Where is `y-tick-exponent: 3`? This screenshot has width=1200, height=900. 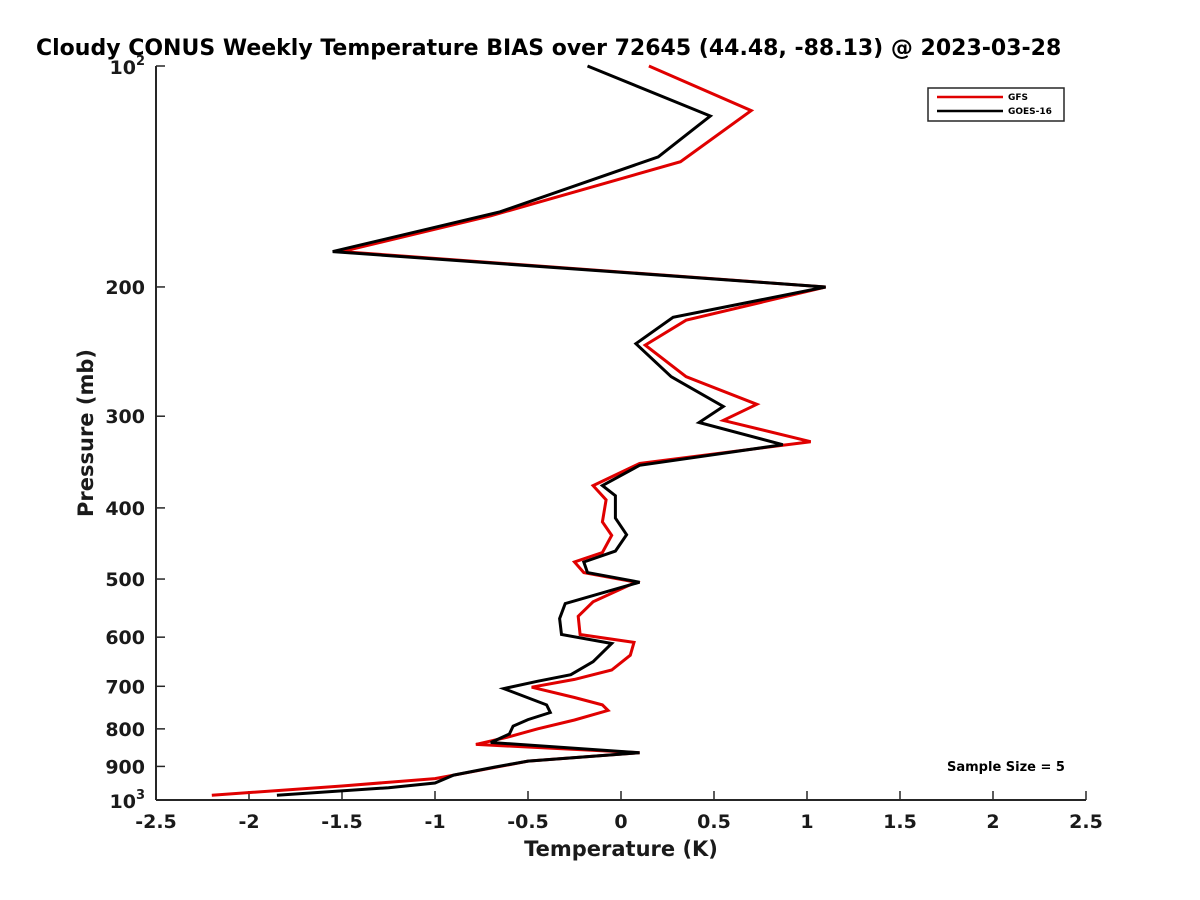 y-tick-exponent: 3 is located at coordinates (140, 795).